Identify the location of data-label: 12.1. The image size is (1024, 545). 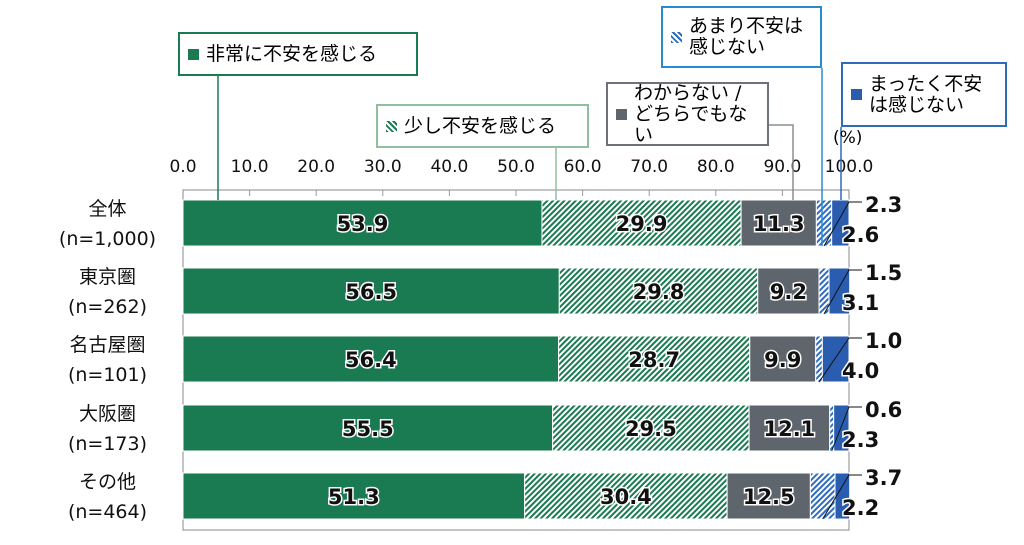
(789, 429).